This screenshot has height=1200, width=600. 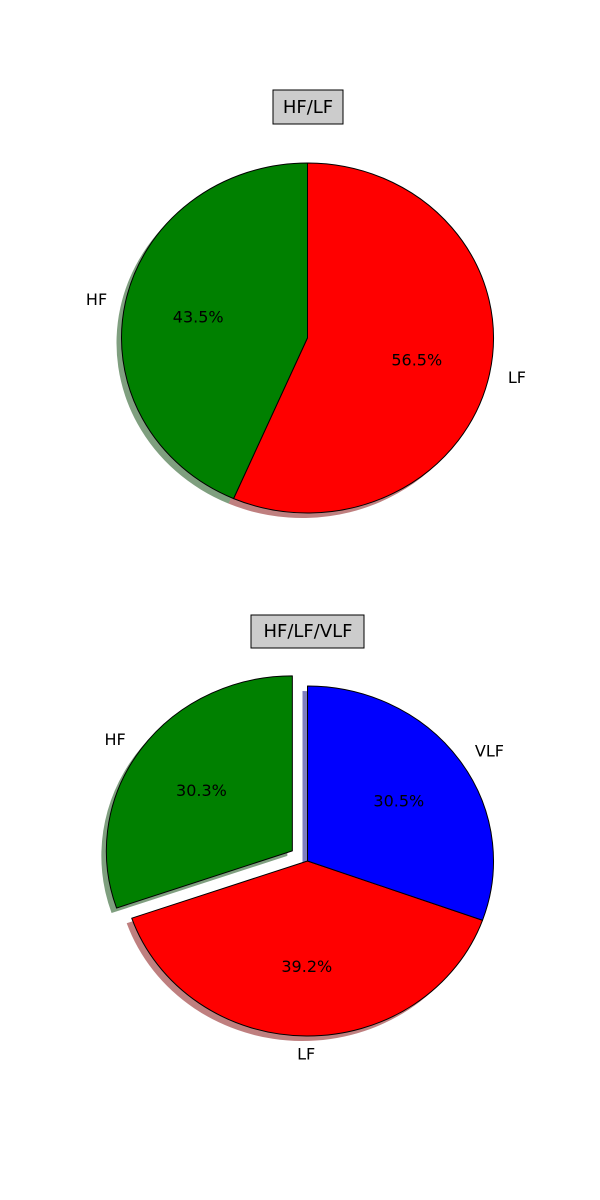 I want to click on chart-title: HF/LF/VLF, so click(x=307, y=631).